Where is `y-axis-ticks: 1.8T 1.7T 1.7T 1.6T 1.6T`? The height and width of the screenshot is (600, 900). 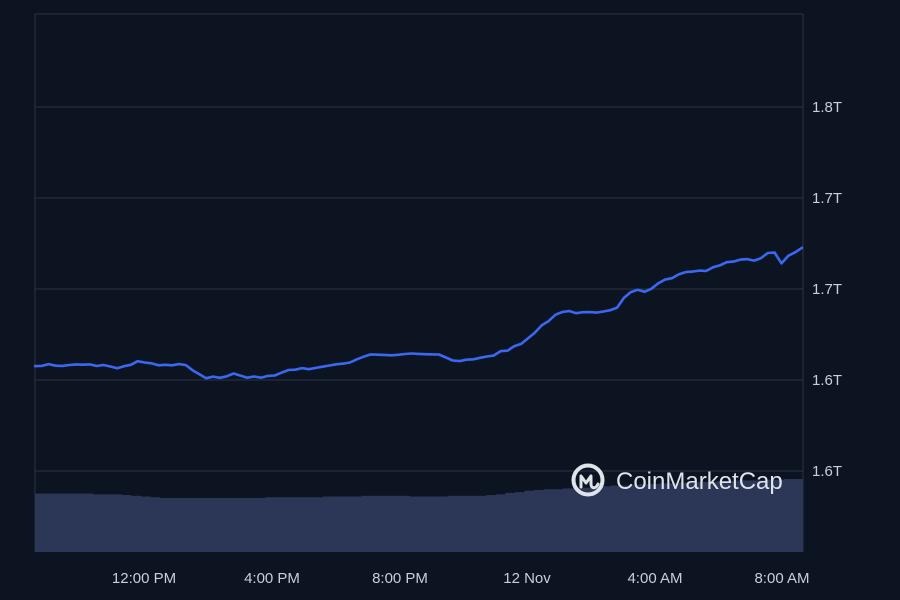 y-axis-ticks: 1.8T 1.7T 1.7T 1.6T 1.6T is located at coordinates (827, 289).